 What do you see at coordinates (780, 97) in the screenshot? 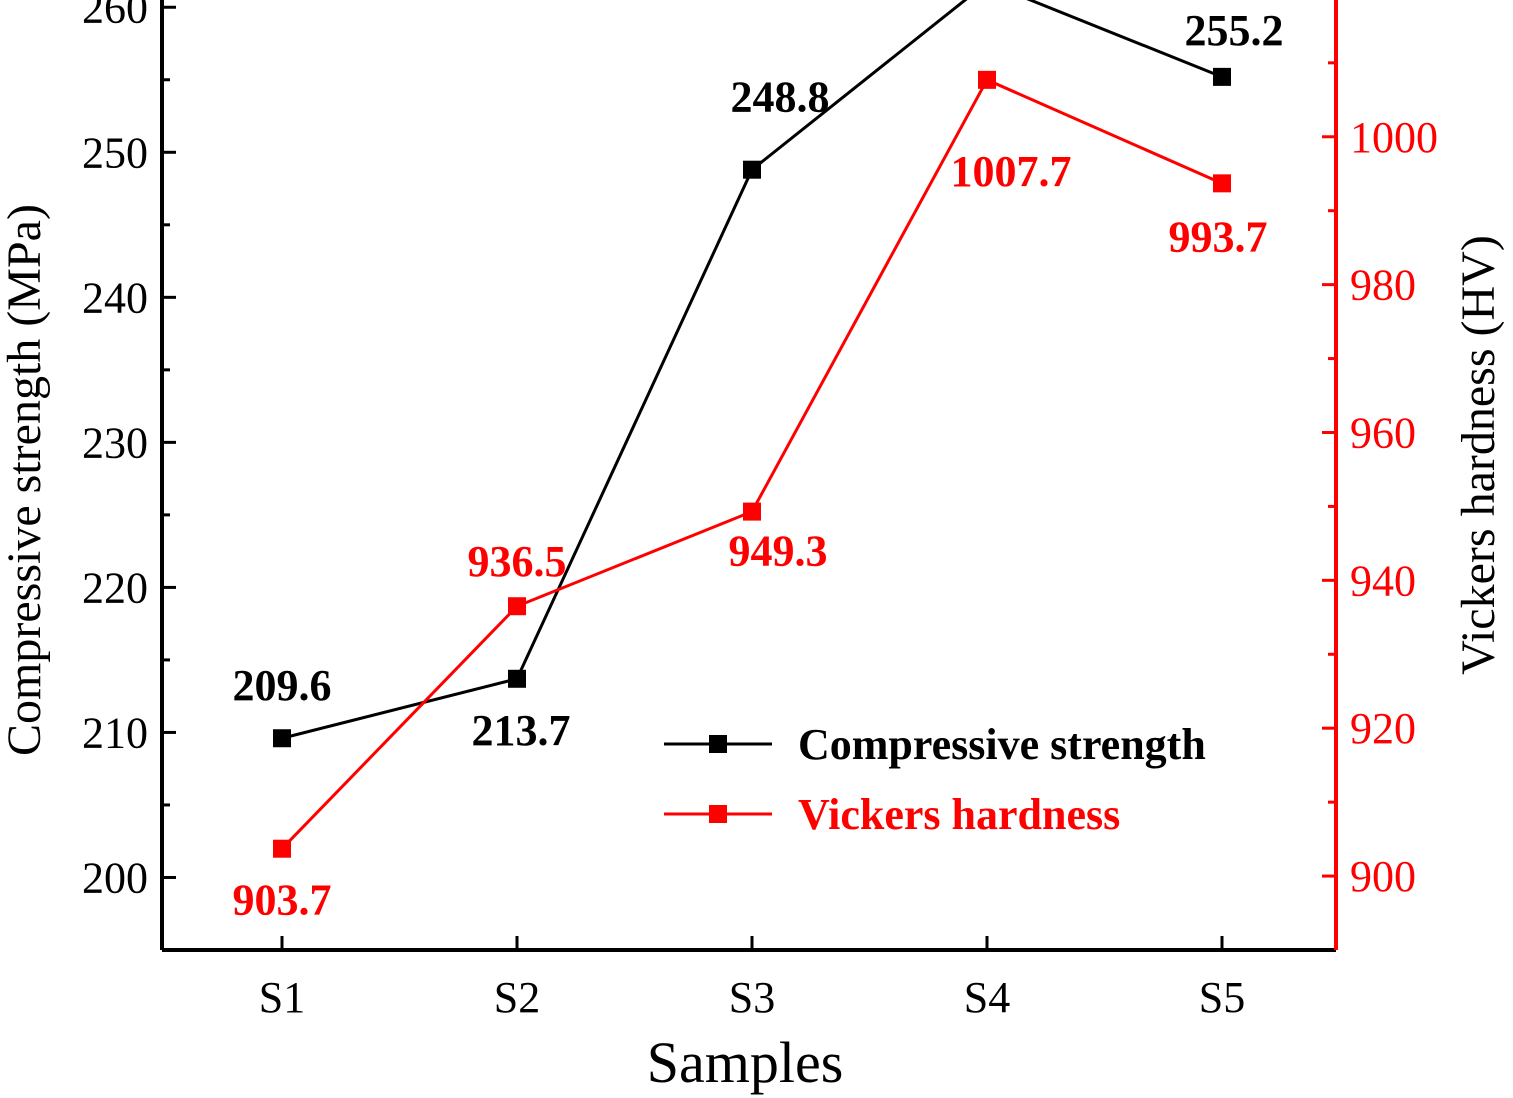
I see `data-label: 248.8` at bounding box center [780, 97].